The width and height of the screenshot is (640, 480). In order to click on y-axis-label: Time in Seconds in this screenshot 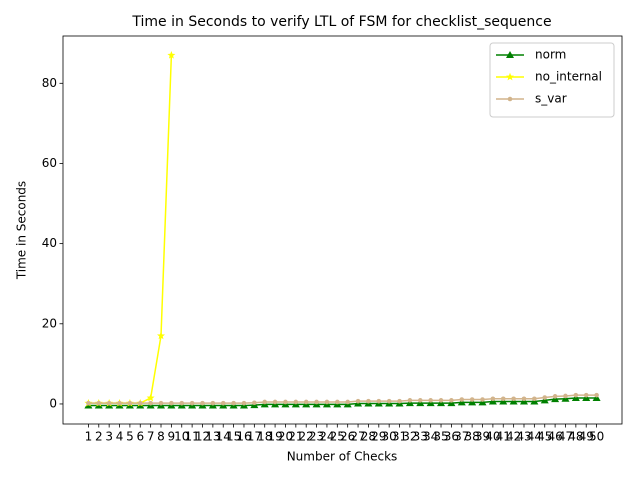, I will do `click(22, 230)`.